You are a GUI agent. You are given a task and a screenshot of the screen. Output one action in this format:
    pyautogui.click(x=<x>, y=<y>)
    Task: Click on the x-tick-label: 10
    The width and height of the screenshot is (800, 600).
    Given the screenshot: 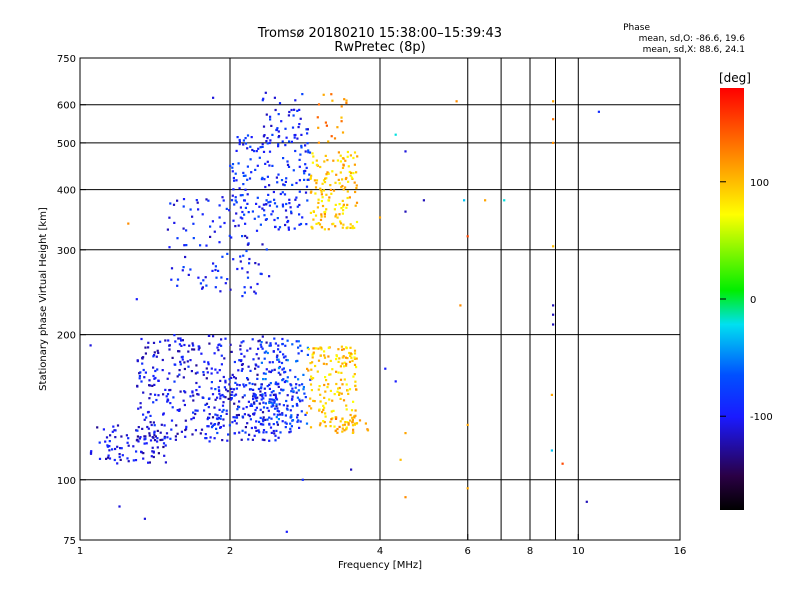 What is the action you would take?
    pyautogui.click(x=578, y=551)
    